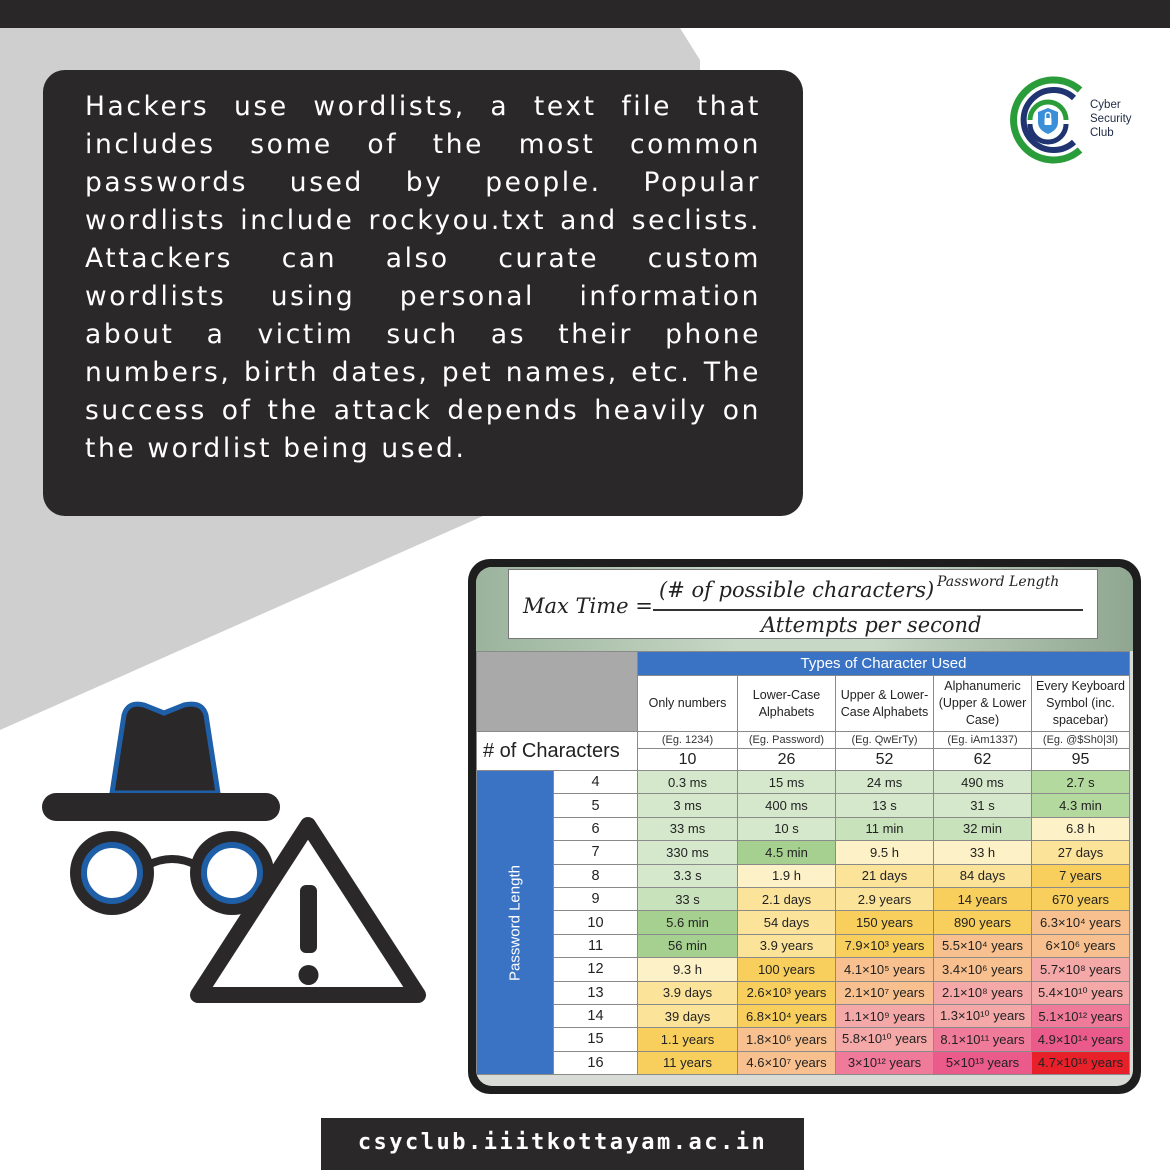 This screenshot has width=1170, height=1170. What do you see at coordinates (595, 875) in the screenshot?
I see `password-length-cell: 8` at bounding box center [595, 875].